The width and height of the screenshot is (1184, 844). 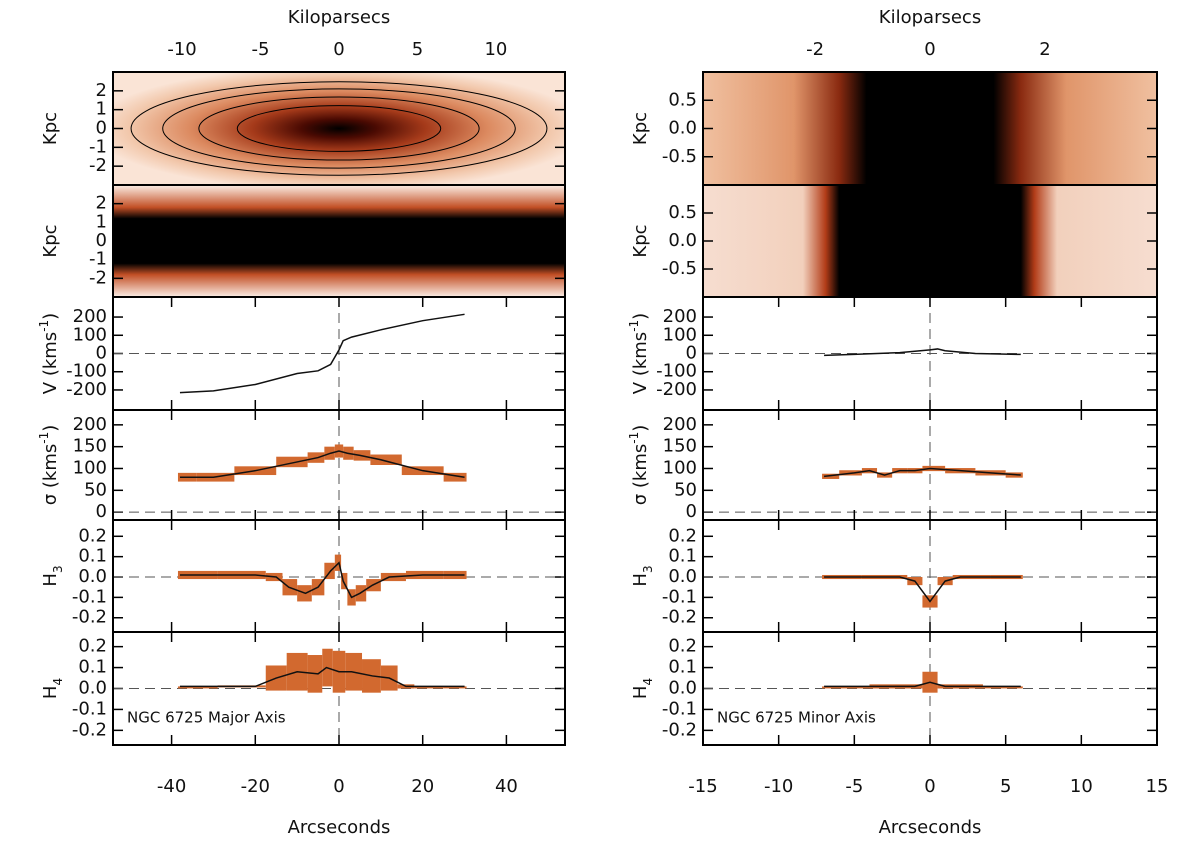 I want to click on contour, so click(x=339, y=128).